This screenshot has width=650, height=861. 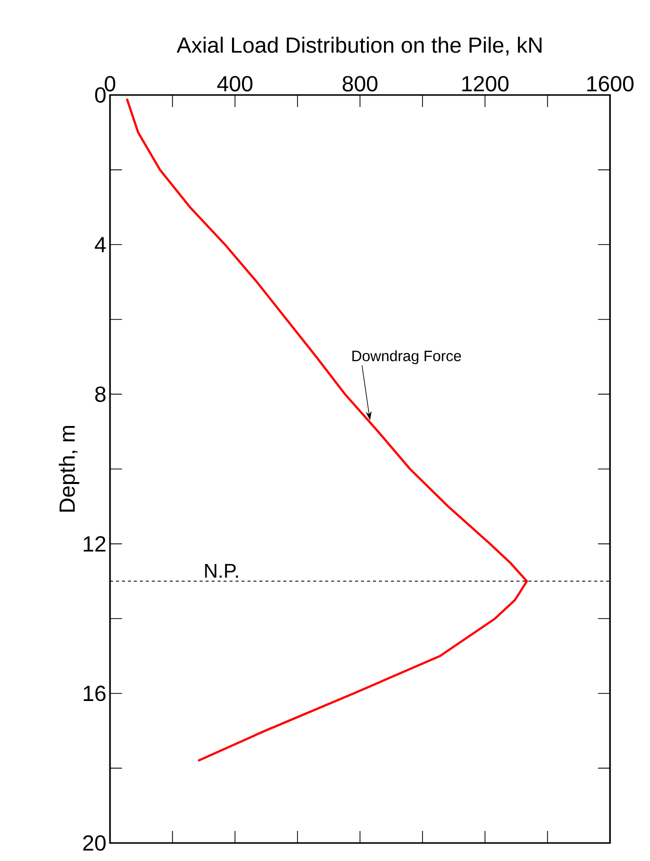 I want to click on ref-line-label: N.P., so click(x=221, y=571).